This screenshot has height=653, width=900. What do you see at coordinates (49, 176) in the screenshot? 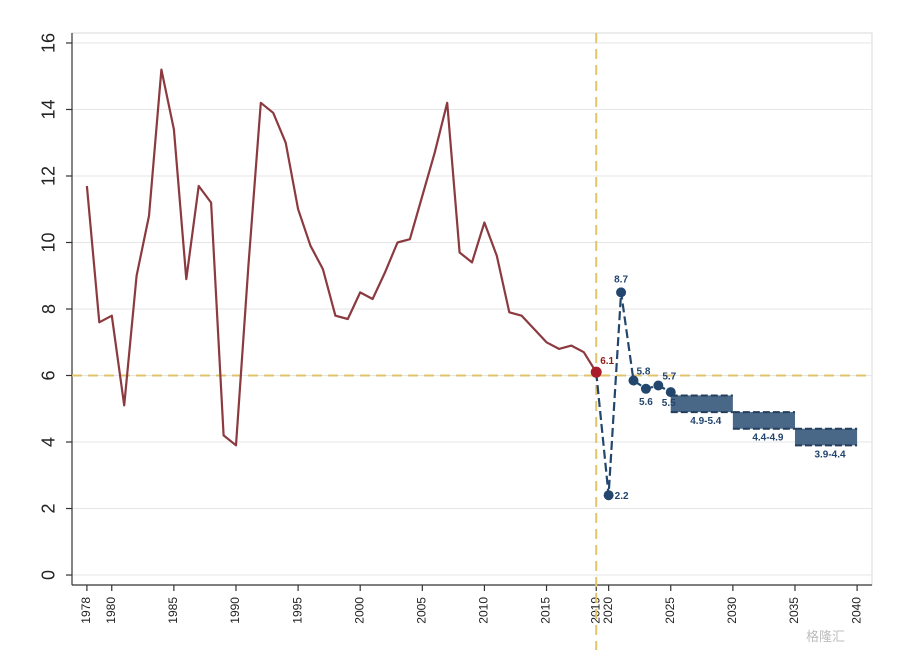
I see `y-tick-label-12: 12` at bounding box center [49, 176].